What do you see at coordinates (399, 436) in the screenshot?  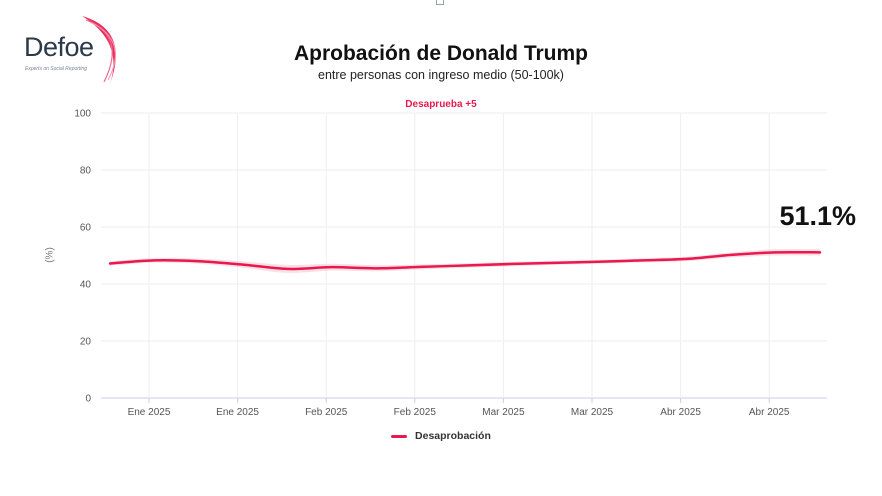 I see `legend-swatch` at bounding box center [399, 436].